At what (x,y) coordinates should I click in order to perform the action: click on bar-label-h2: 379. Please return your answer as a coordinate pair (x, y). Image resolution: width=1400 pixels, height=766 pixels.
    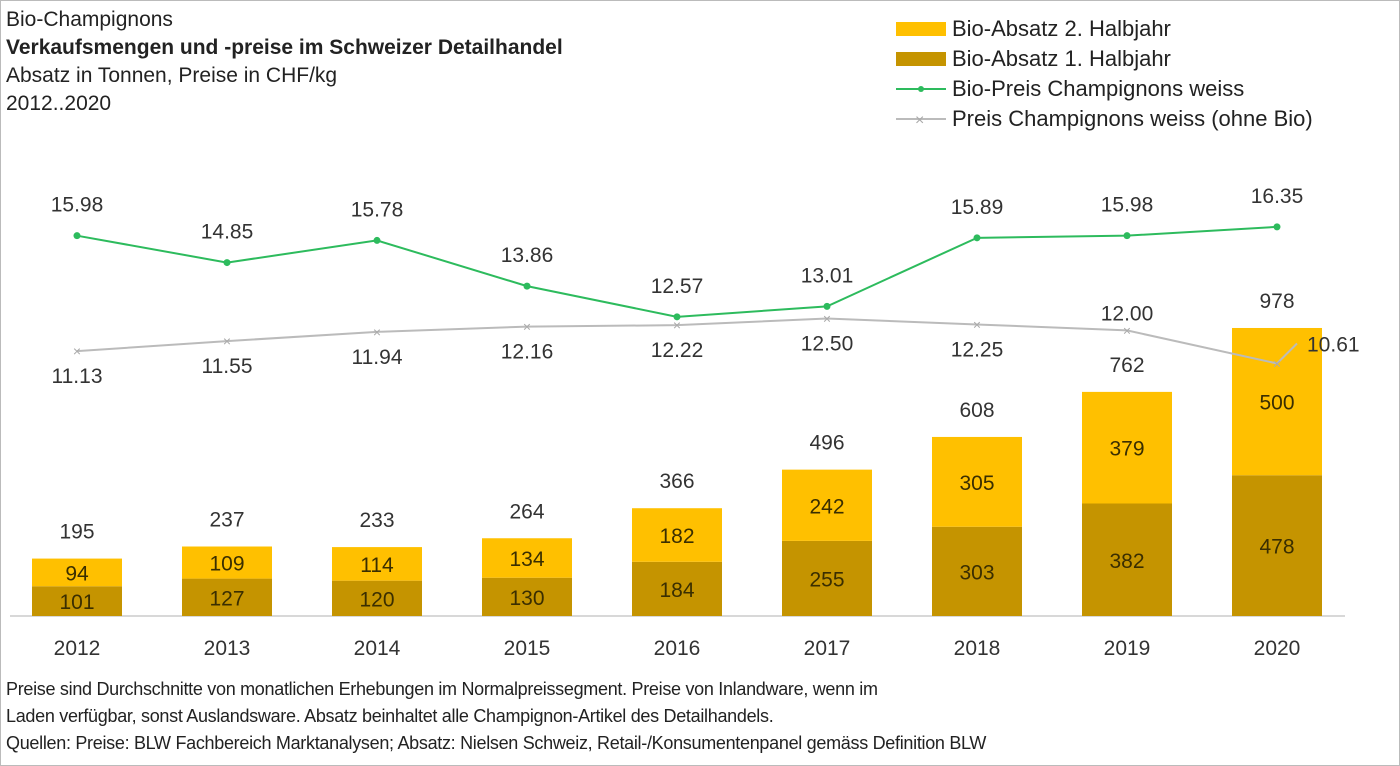
    Looking at the image, I should click on (1126, 449).